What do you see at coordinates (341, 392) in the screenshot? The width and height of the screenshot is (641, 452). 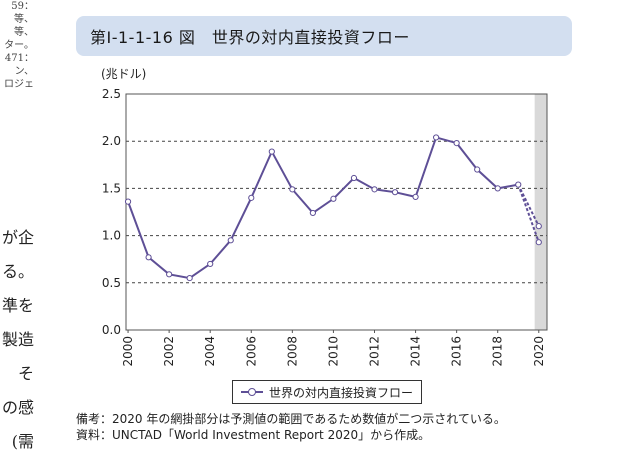 I see `legend-label: 世界の対内直接投資フロー` at bounding box center [341, 392].